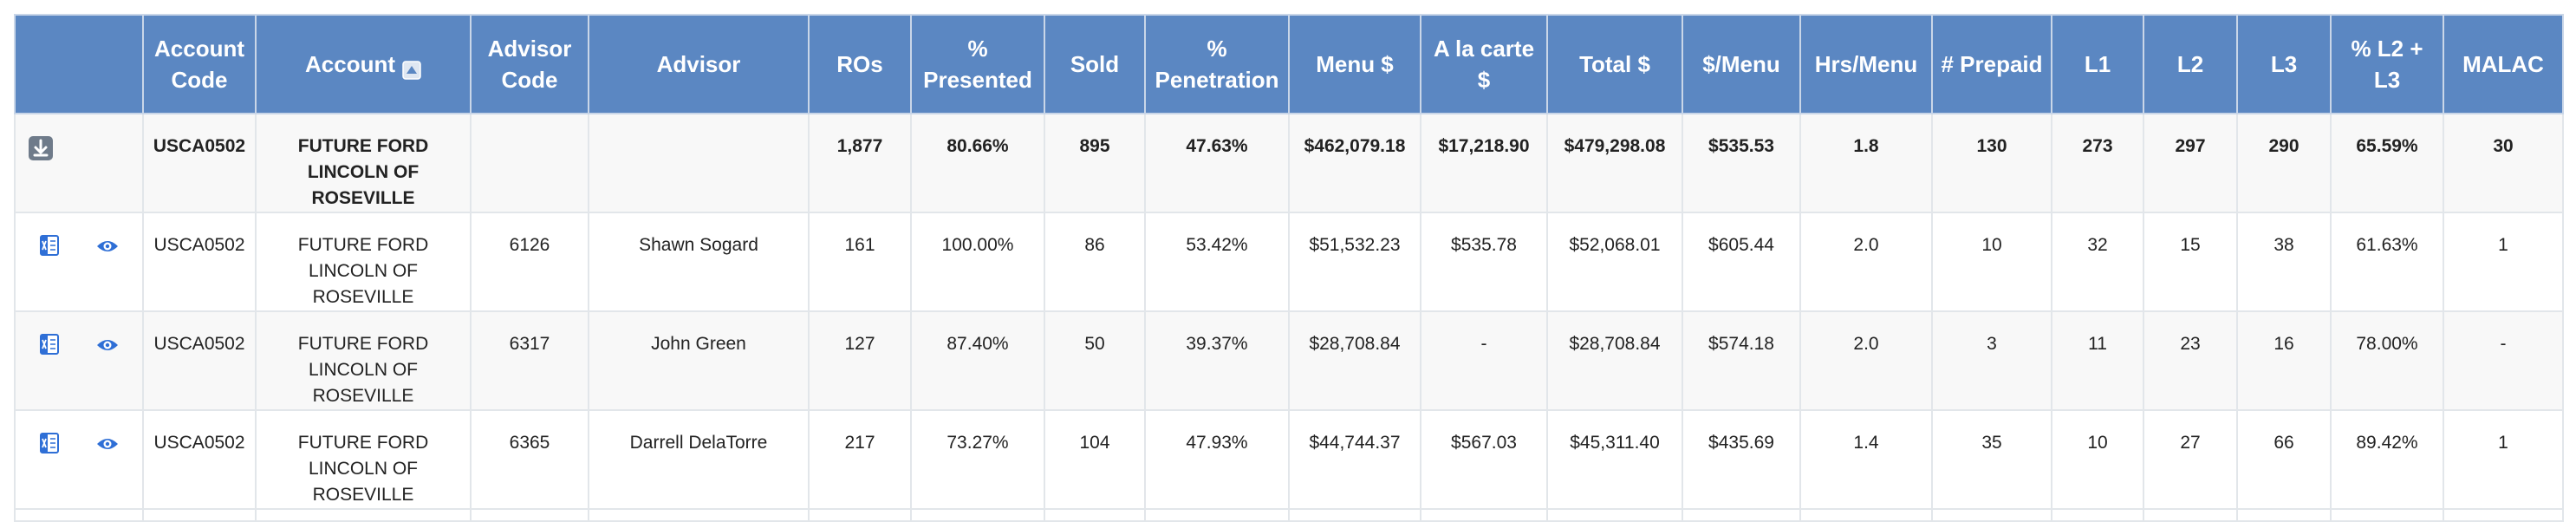 This screenshot has height=522, width=2576. Describe the element at coordinates (1741, 262) in the screenshot. I see `cell-per-menu: $605.44` at that location.